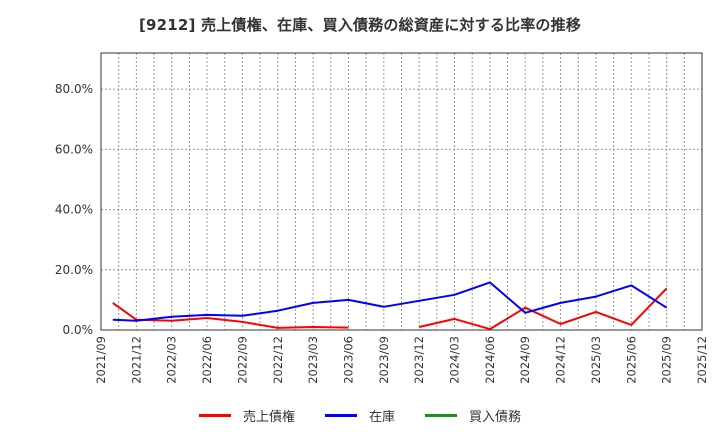 Image resolution: width=720 pixels, height=440 pixels. Describe the element at coordinates (172, 360) in the screenshot. I see `x-tick-label: 2022/03` at that location.